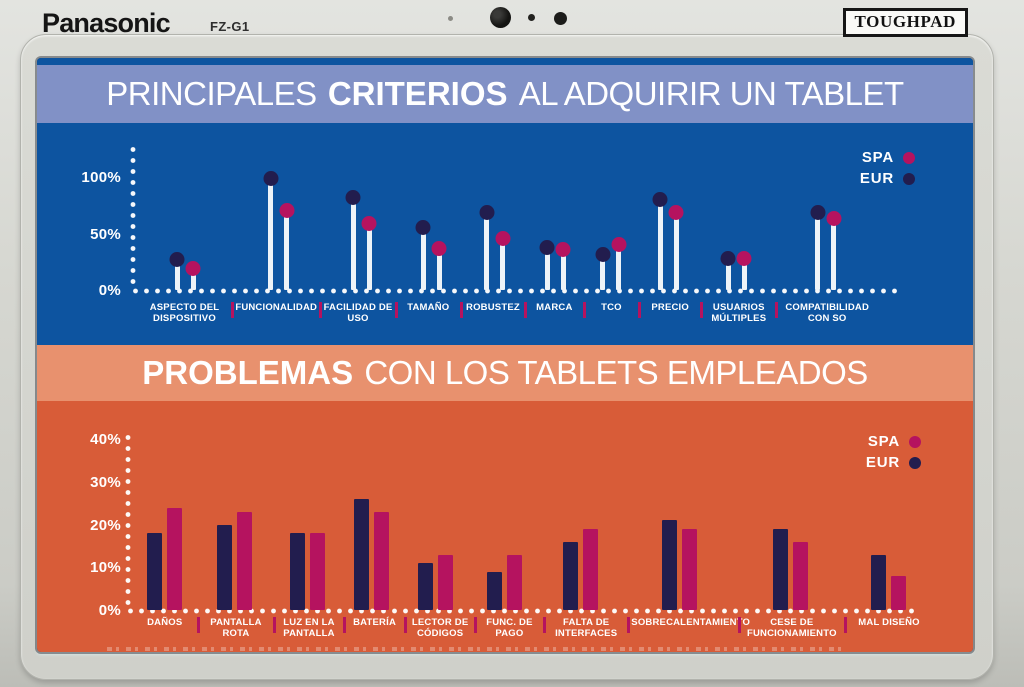 This screenshot has height=687, width=1024. I want to click on category-label-cell: LUZ EN LA PANTALLA, so click(308, 627).